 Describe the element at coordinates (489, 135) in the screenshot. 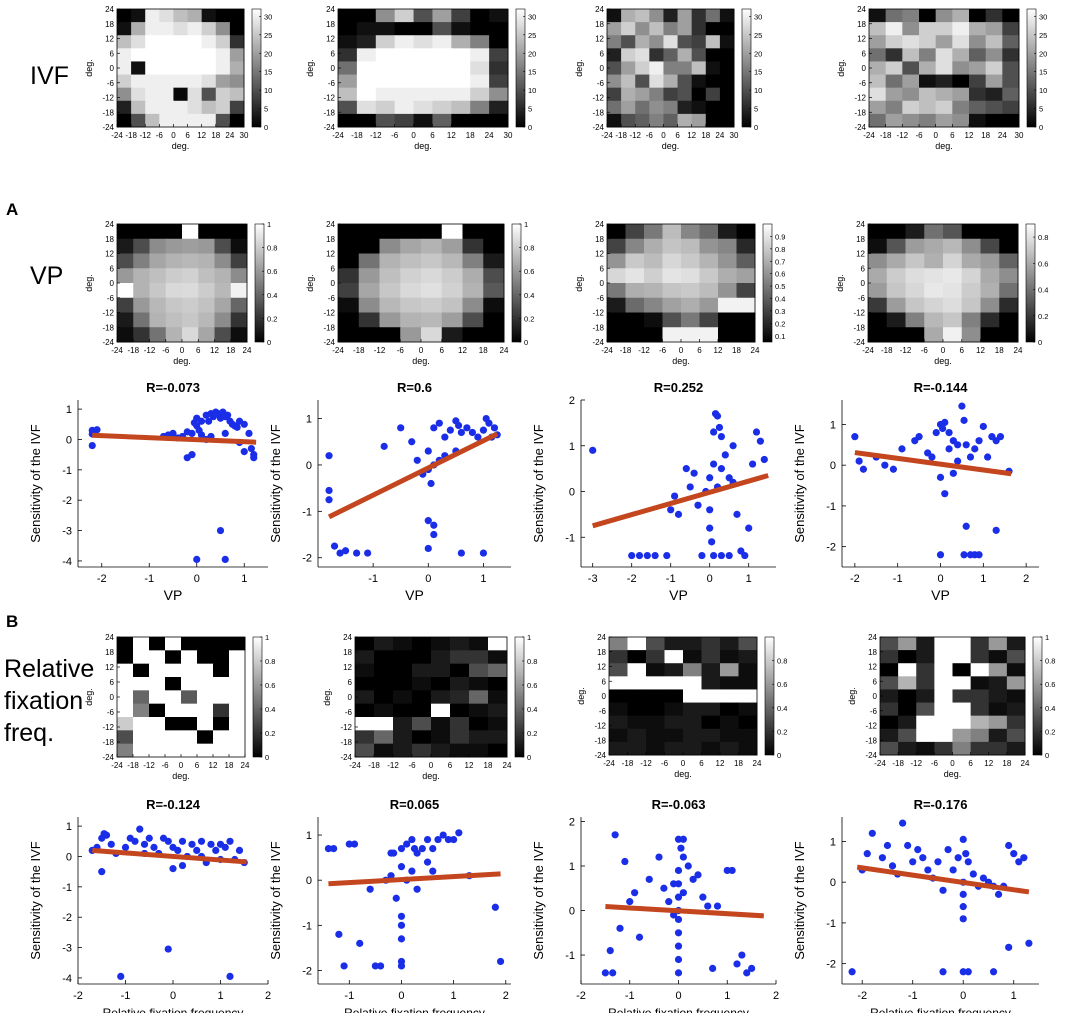

I see `heatmap-xtick-label: 24` at that location.